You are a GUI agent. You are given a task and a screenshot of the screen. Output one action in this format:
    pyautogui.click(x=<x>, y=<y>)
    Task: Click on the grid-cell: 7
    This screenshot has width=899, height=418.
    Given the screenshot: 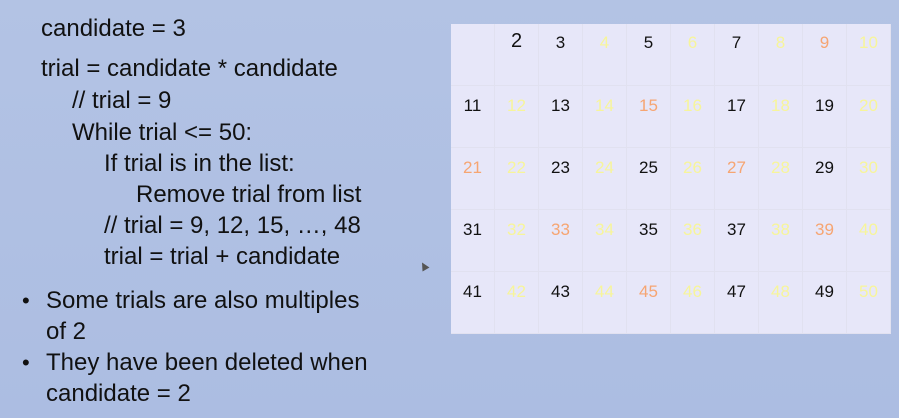 What is the action you would take?
    pyautogui.click(x=737, y=55)
    